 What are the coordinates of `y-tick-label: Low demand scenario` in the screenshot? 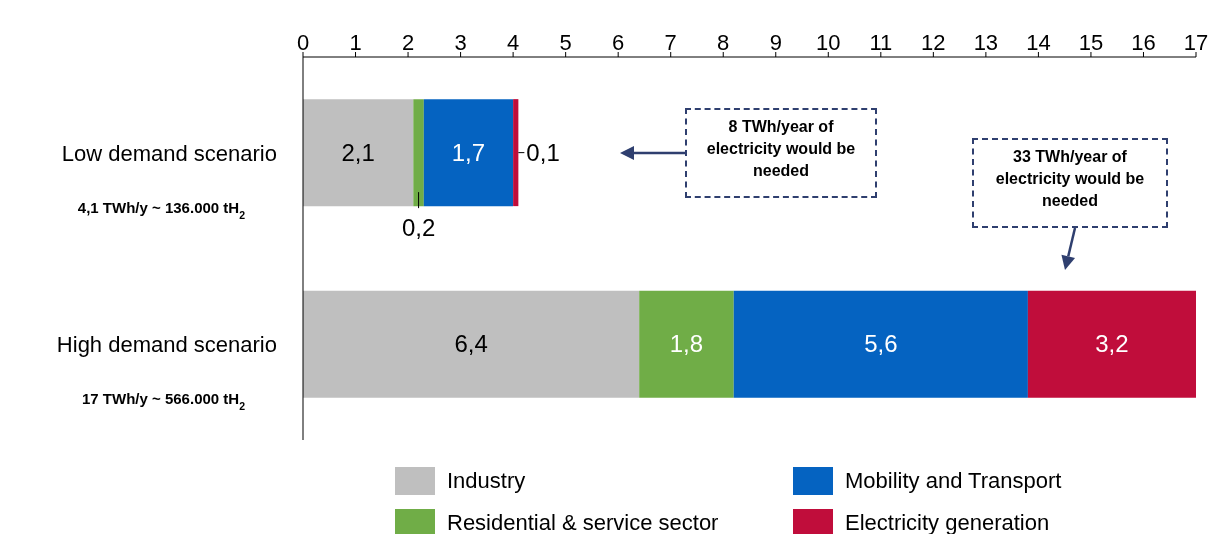 It's located at (169, 153).